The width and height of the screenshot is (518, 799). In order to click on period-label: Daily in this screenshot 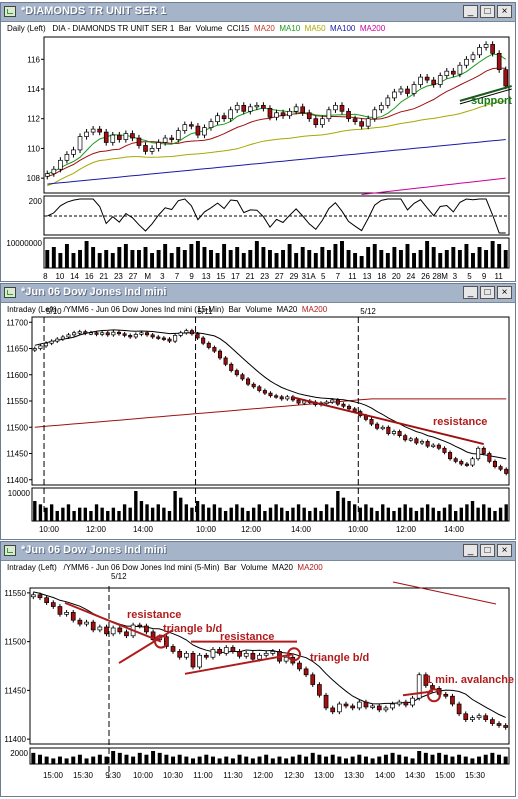, I will do `click(16, 28)`.